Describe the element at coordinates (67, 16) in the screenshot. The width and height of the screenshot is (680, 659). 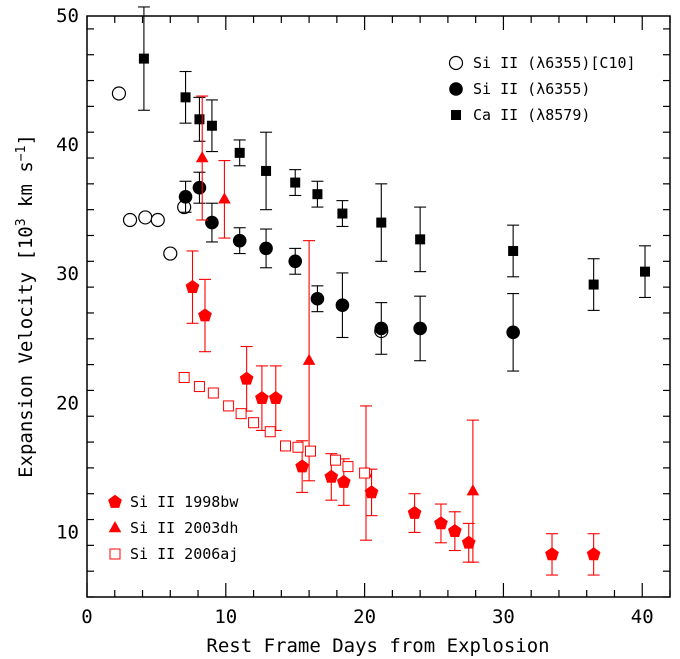
I see `y-tick-label: 50` at that location.